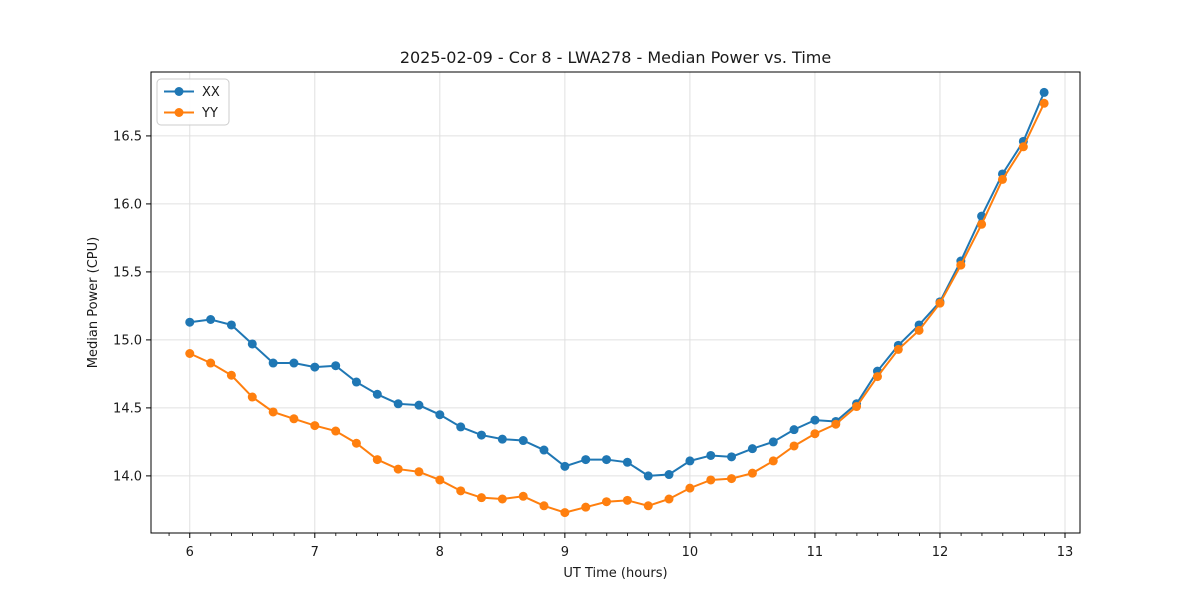 This screenshot has height=600, width=1200. What do you see at coordinates (690, 552) in the screenshot?
I see `x-tick-label: 10` at bounding box center [690, 552].